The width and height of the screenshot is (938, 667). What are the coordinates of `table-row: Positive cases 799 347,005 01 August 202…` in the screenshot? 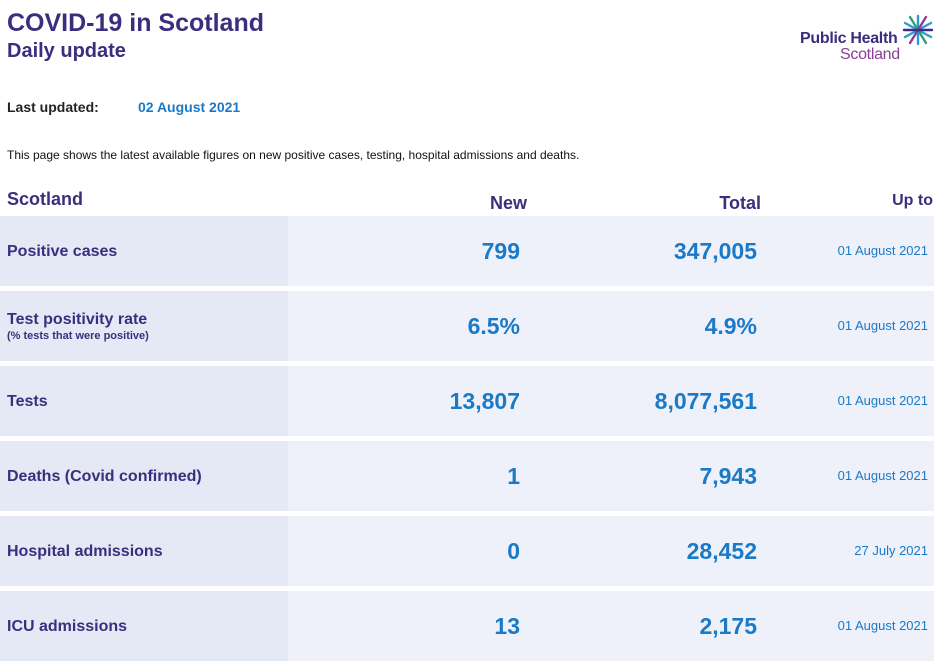 It's located at (467, 251).